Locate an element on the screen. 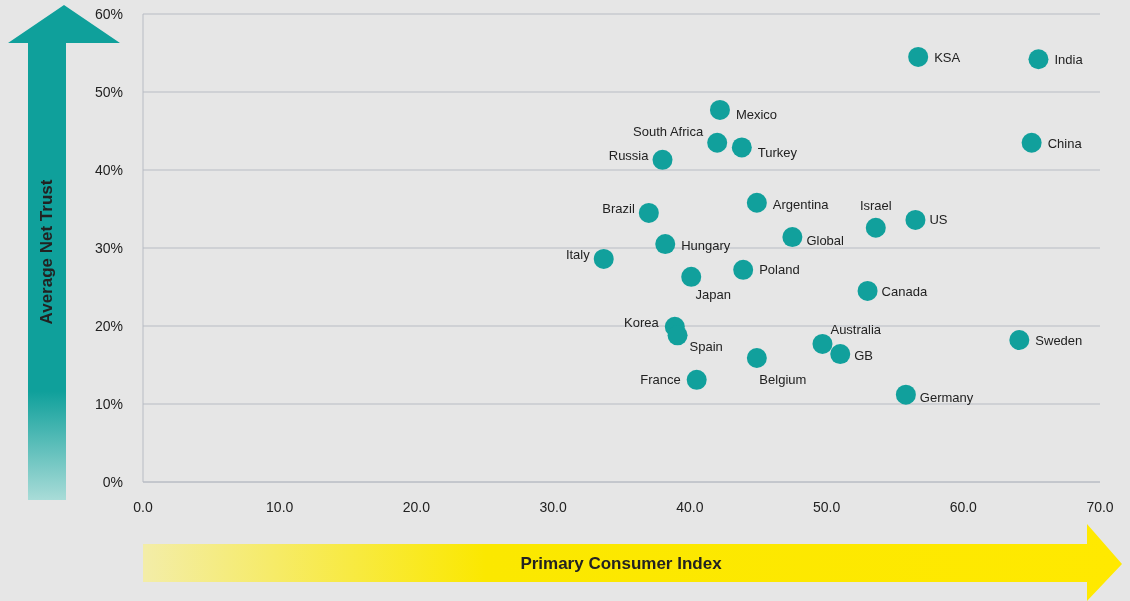  x-tick-label: 50.0 is located at coordinates (826, 506).